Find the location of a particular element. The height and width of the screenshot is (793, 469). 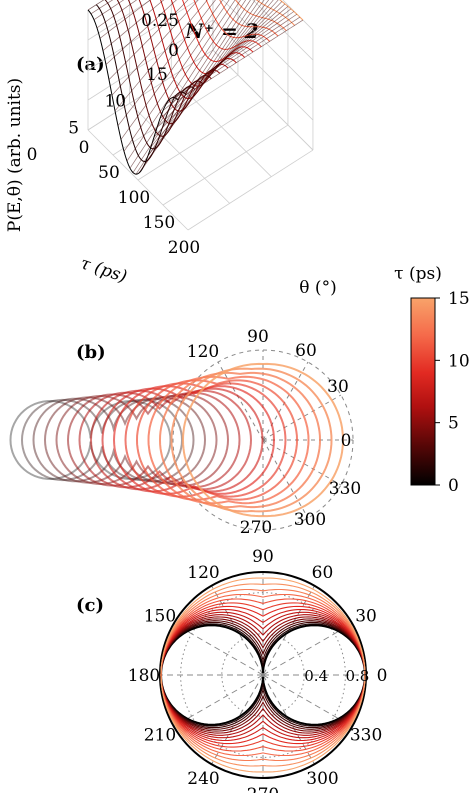

panel-a-x-tick: 150 is located at coordinates (159, 223).